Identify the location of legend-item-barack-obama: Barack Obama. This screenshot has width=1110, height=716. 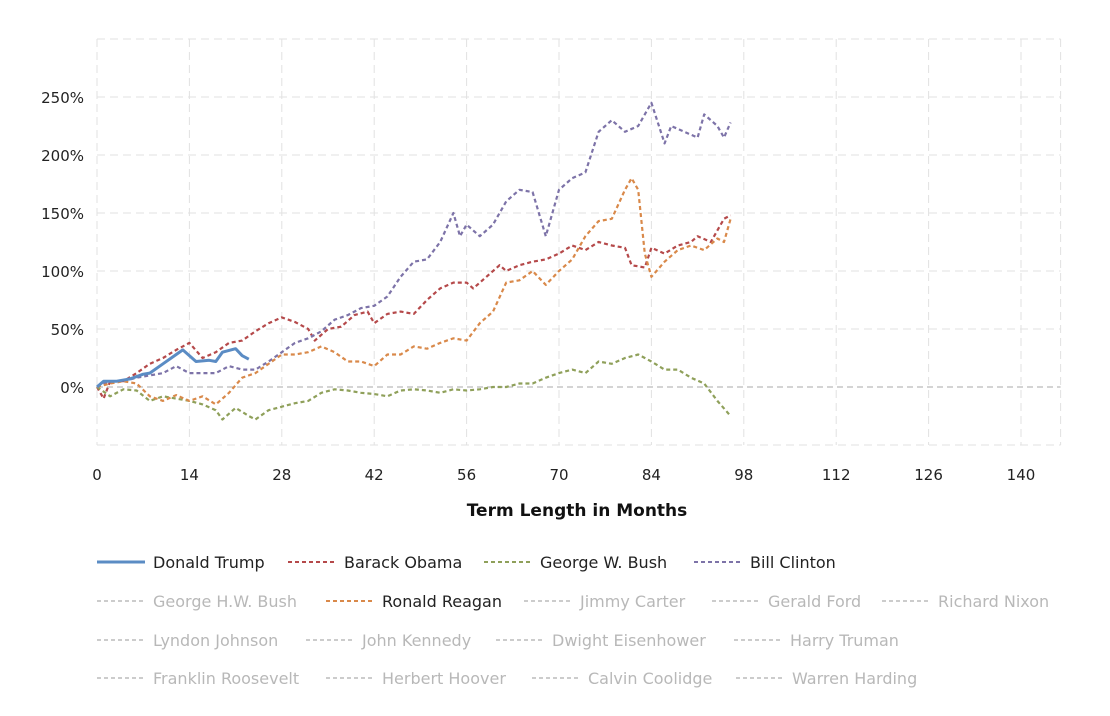
(375, 562).